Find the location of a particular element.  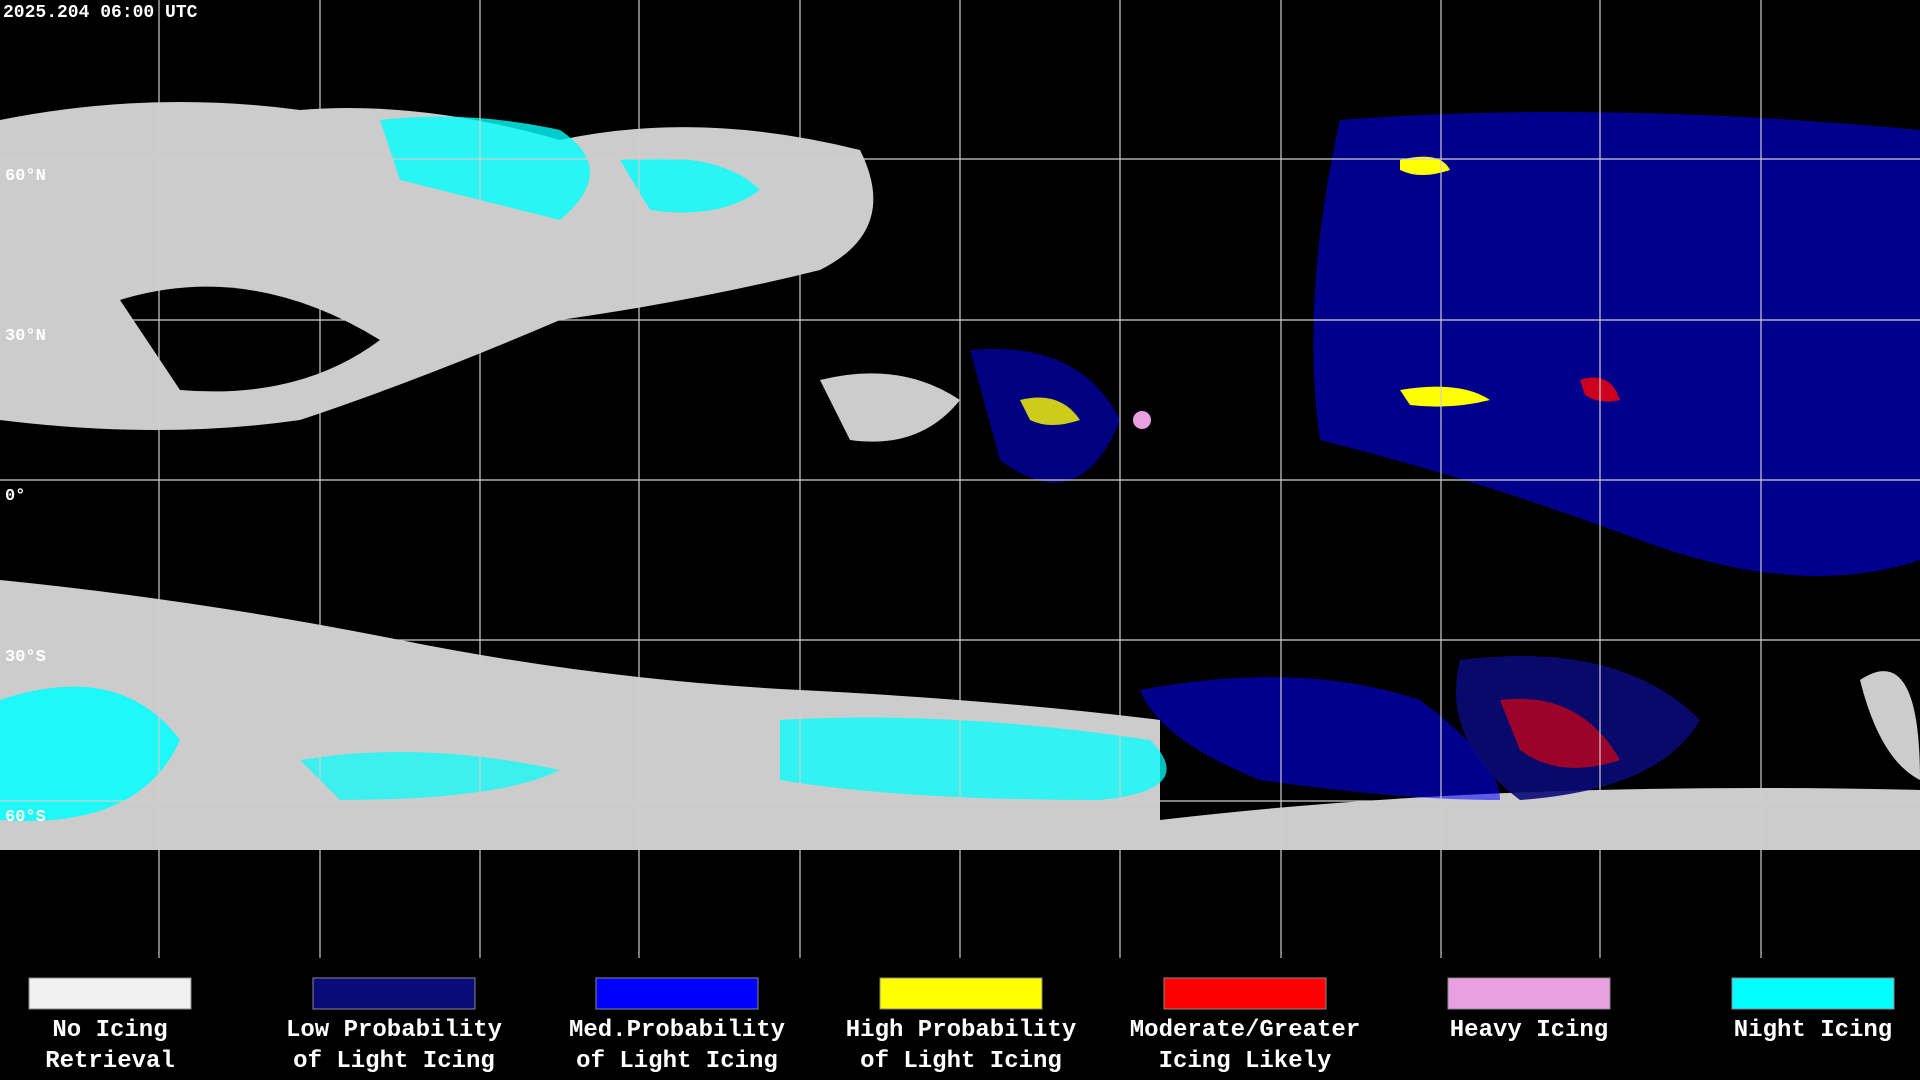

latitude-label: 30°N is located at coordinates (25, 336).